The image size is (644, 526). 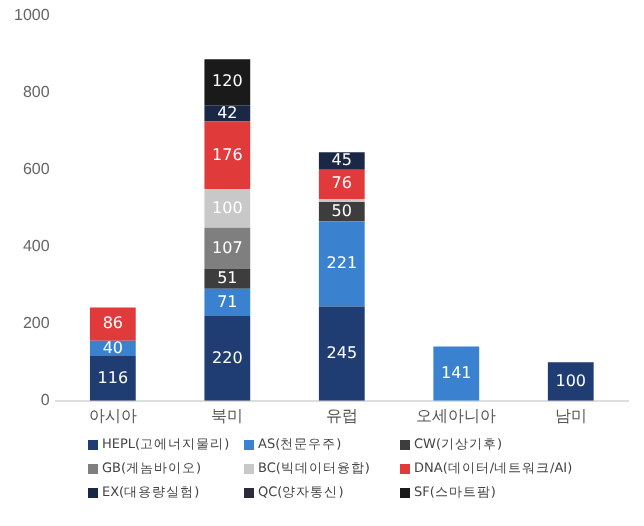 I want to click on data-label: 45, so click(x=341, y=160).